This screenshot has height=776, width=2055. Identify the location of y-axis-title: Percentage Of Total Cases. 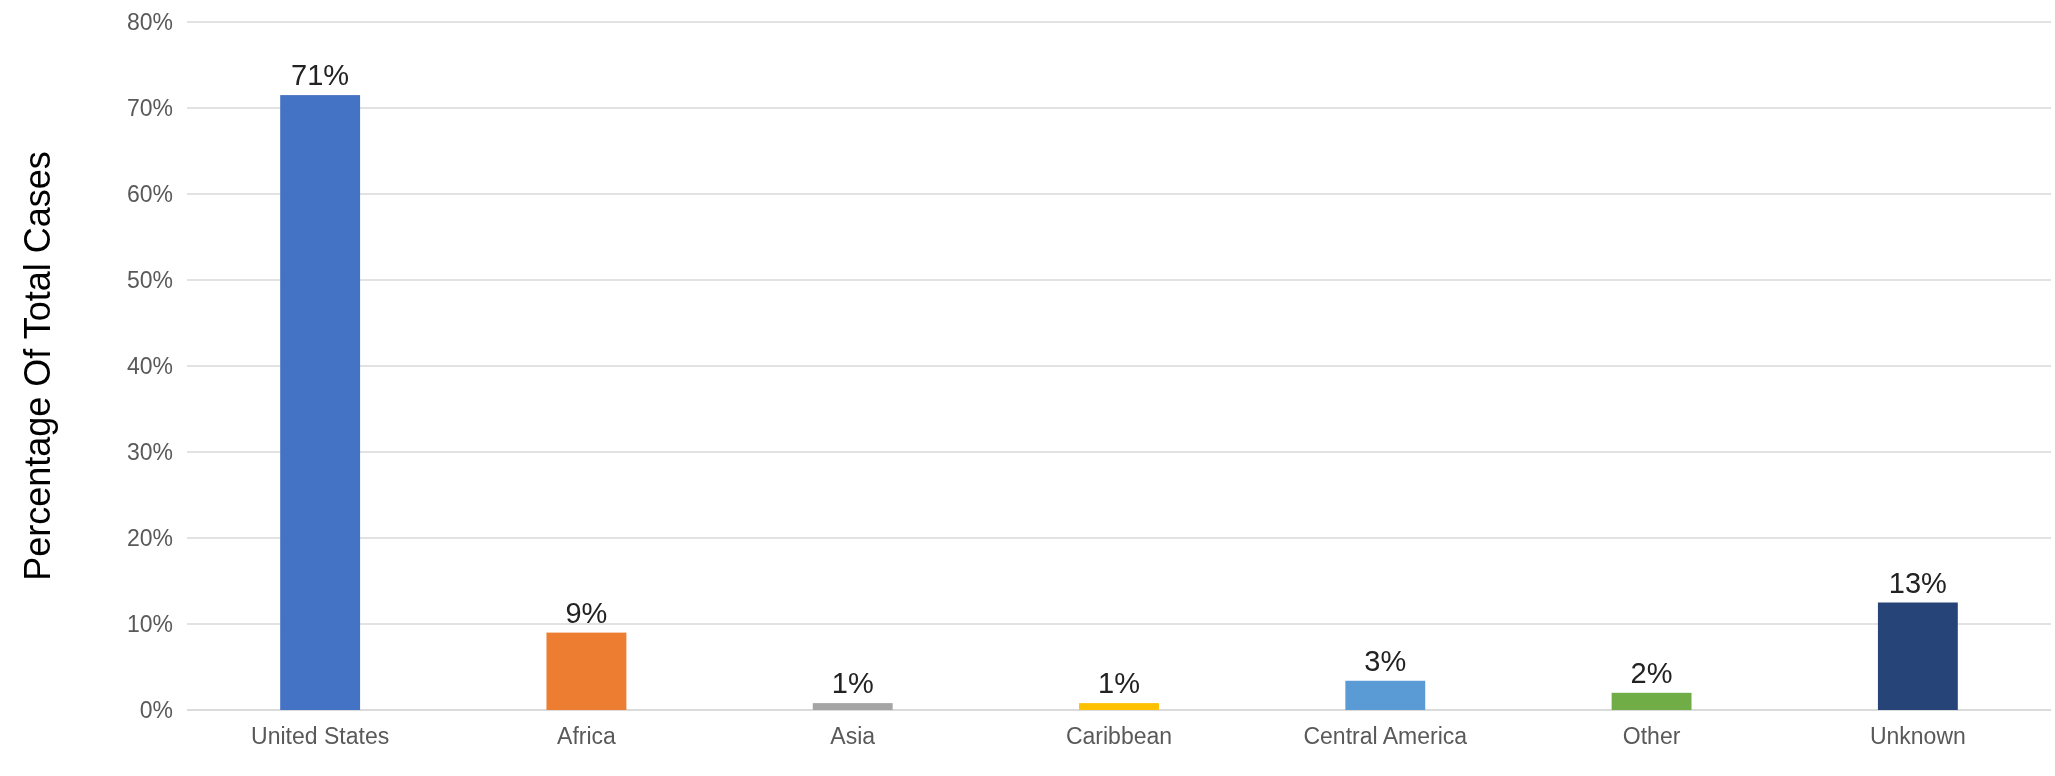
(37, 366).